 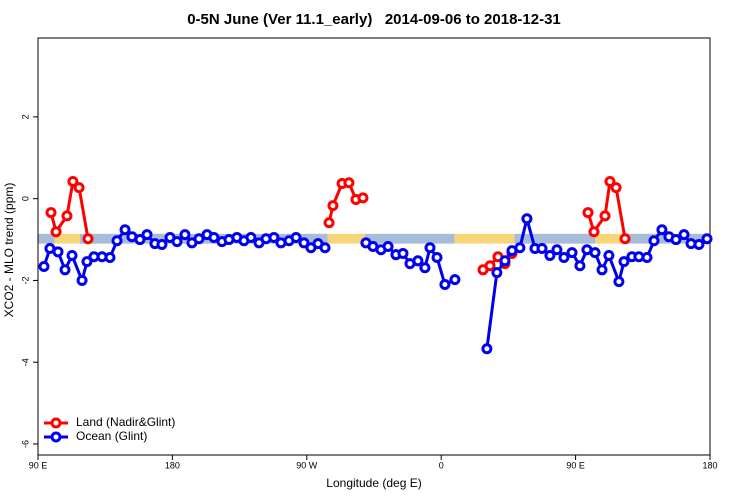 I want to click on legend-label: Land (Nadir&Glint), so click(x=125, y=422).